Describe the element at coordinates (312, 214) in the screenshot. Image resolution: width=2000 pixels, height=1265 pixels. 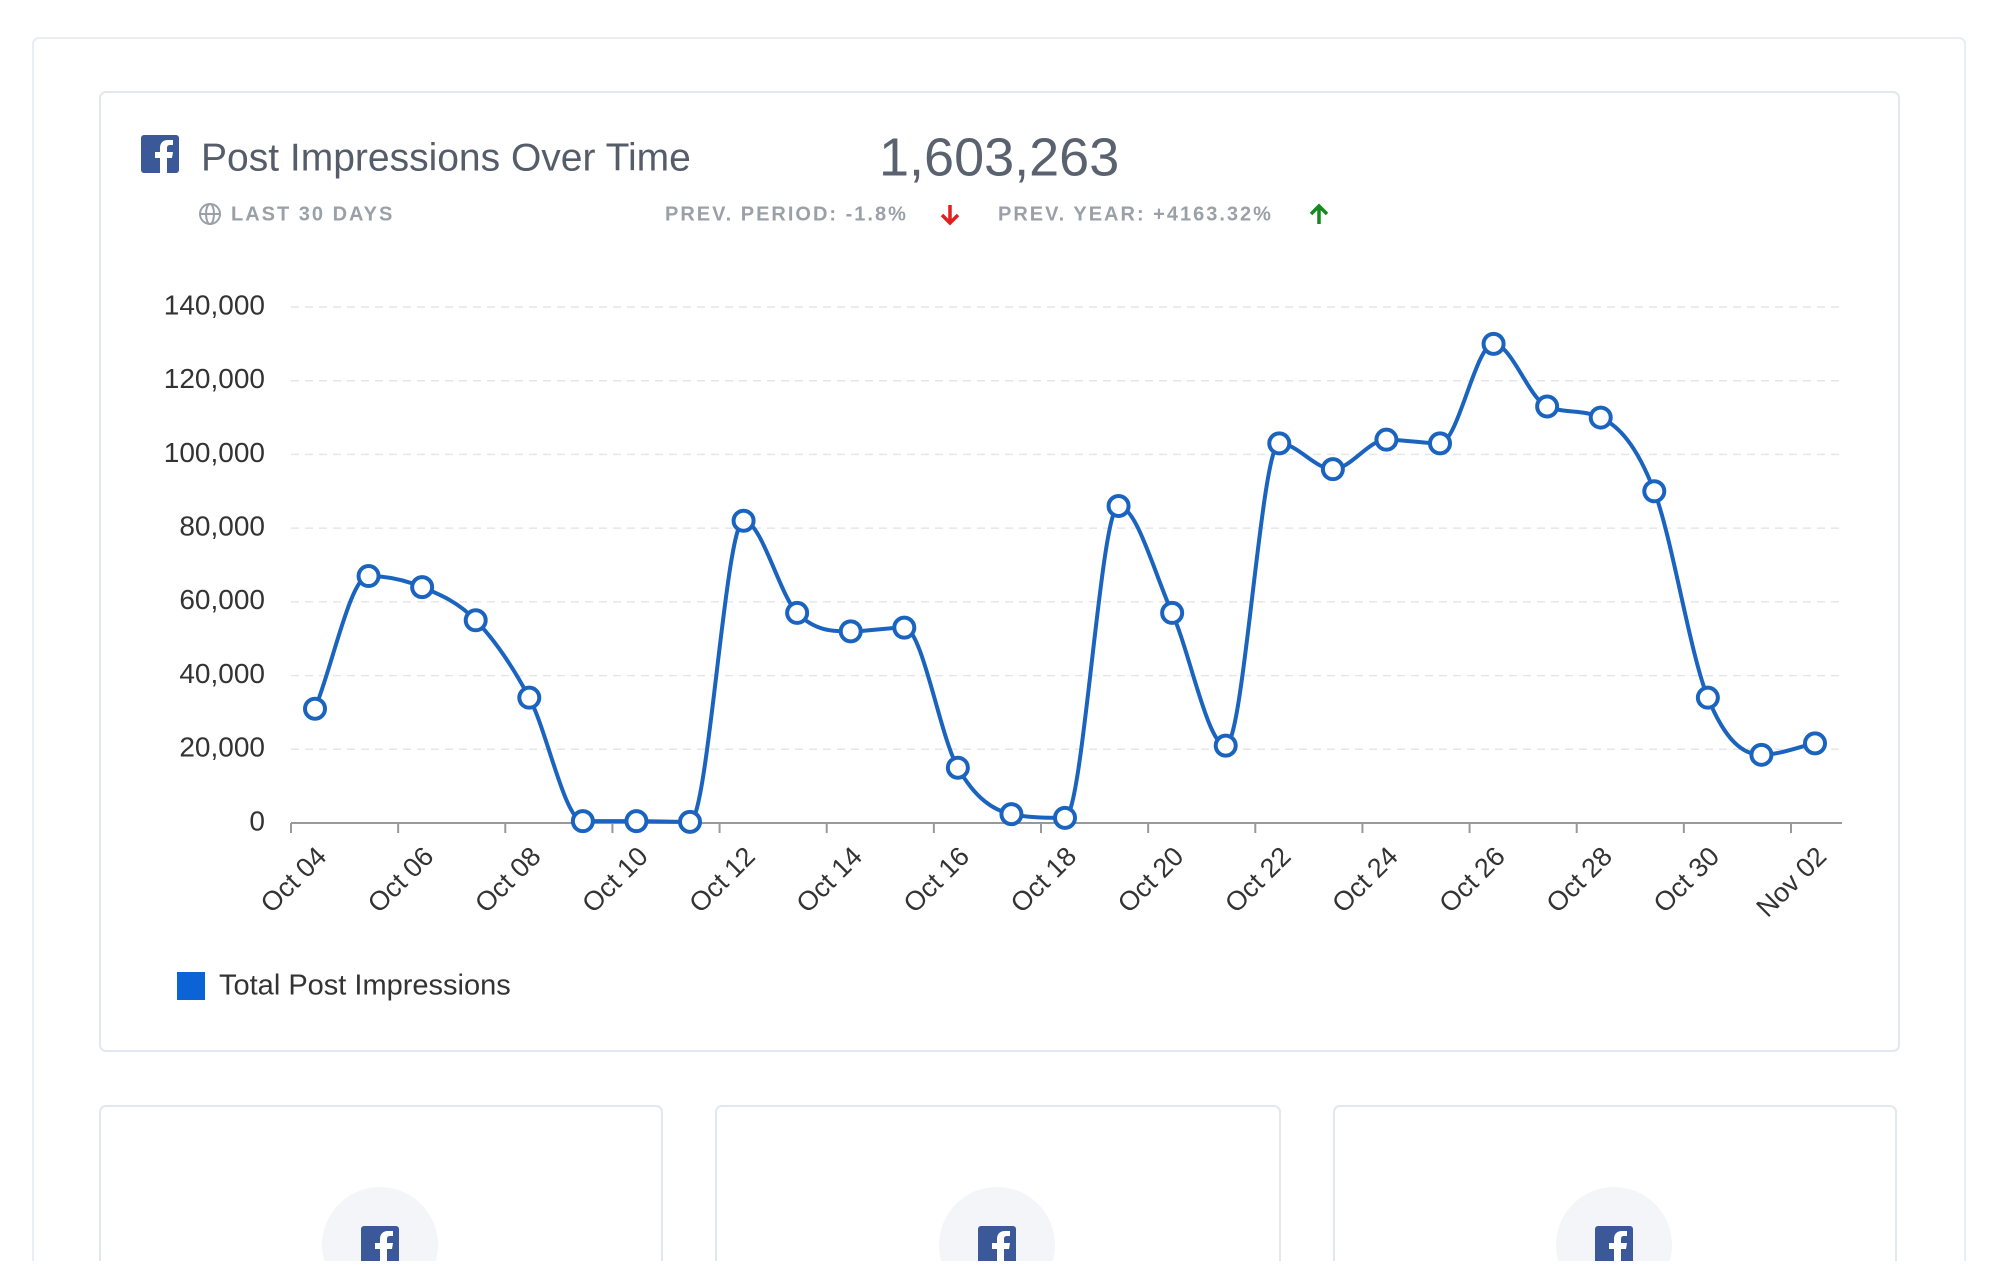
I see `period: LAST 30 DAYS` at that location.